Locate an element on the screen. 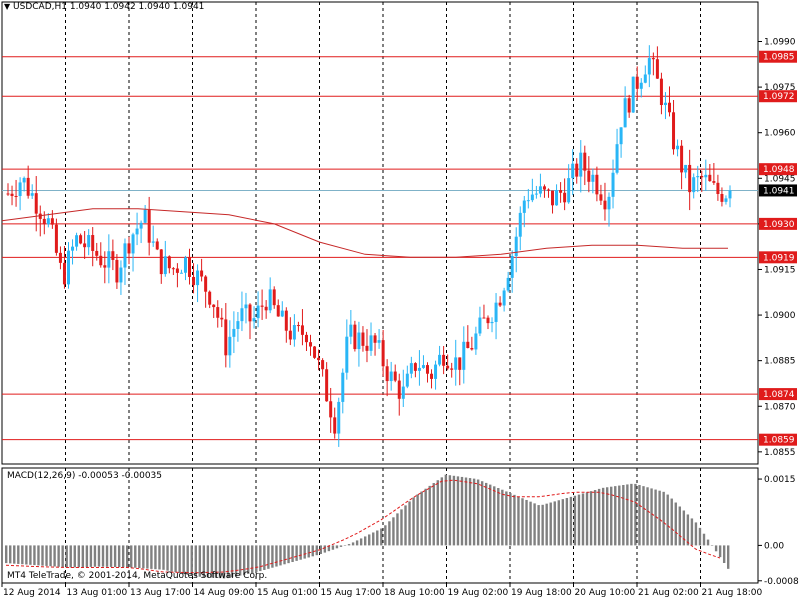 This screenshot has height=600, width=800. level-price-text: 1.0919 is located at coordinates (779, 258).